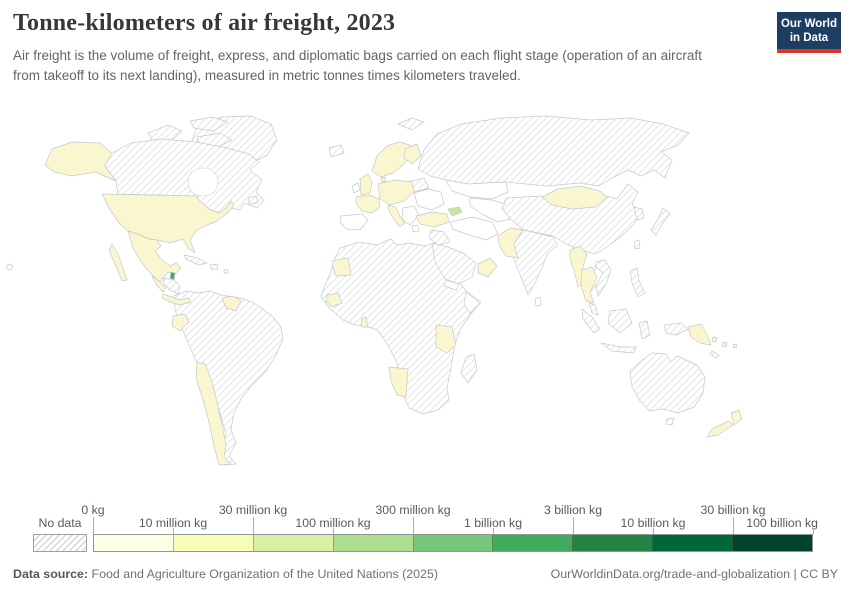 Image resolution: width=850 pixels, height=600 pixels. Describe the element at coordinates (9, 267) in the screenshot. I see `region-hawaii` at that location.